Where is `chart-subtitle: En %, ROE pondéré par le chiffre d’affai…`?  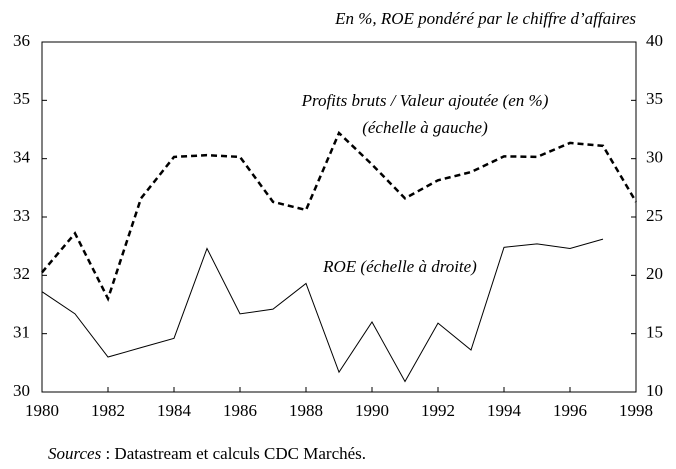
chart-subtitle: En %, ROE pondéré par le chiffre d’affai… is located at coordinates (485, 18).